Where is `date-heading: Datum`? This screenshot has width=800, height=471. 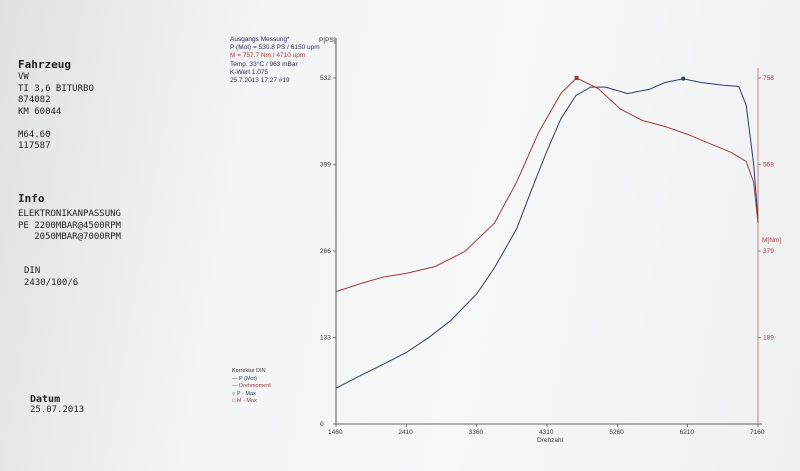
date-heading: Datum is located at coordinates (45, 399).